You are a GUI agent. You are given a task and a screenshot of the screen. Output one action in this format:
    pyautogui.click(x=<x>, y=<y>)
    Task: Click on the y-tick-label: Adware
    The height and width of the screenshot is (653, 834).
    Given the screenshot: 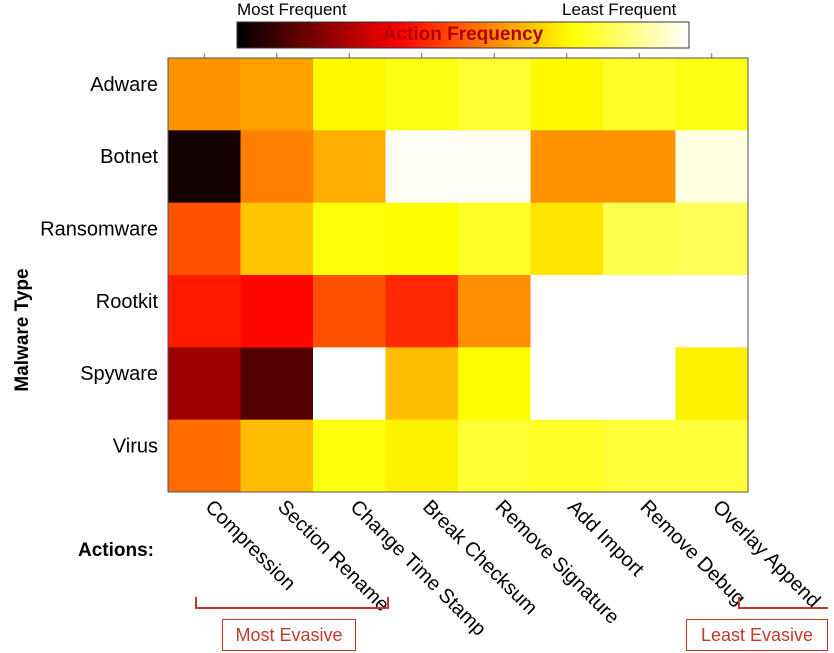 What is the action you would take?
    pyautogui.click(x=124, y=85)
    